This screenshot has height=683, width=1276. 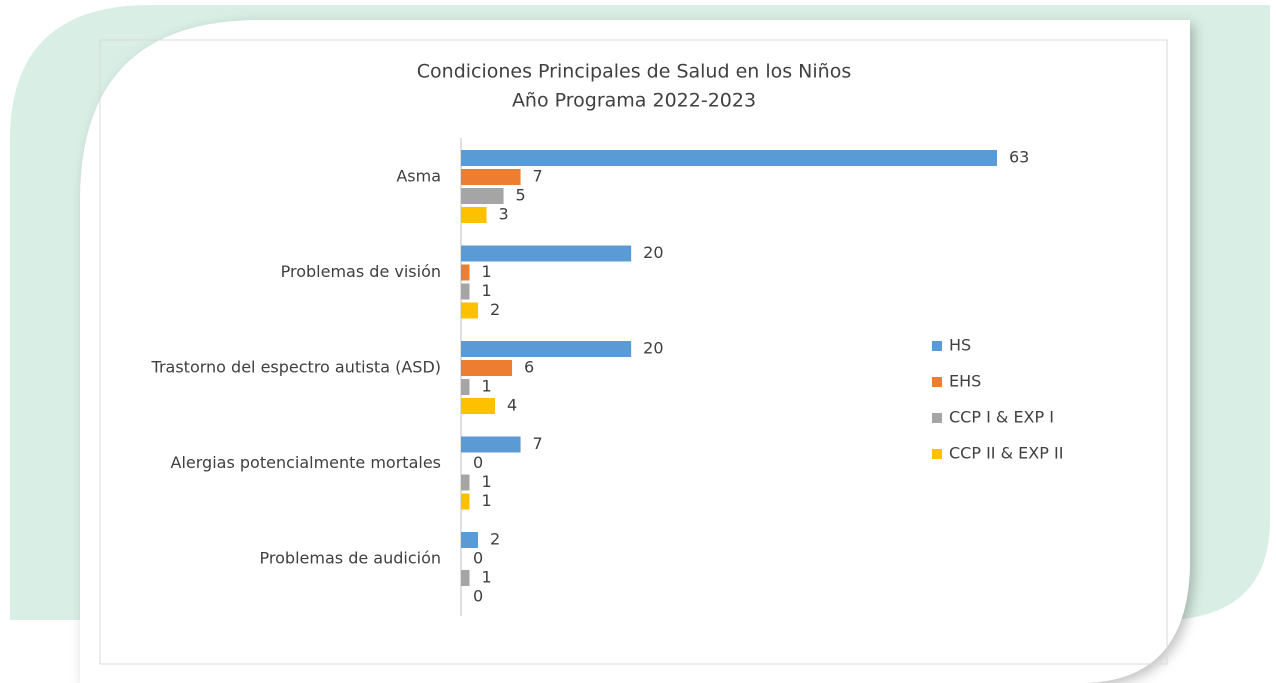 I want to click on legend-label: CCP I & EXP I, so click(x=1001, y=417).